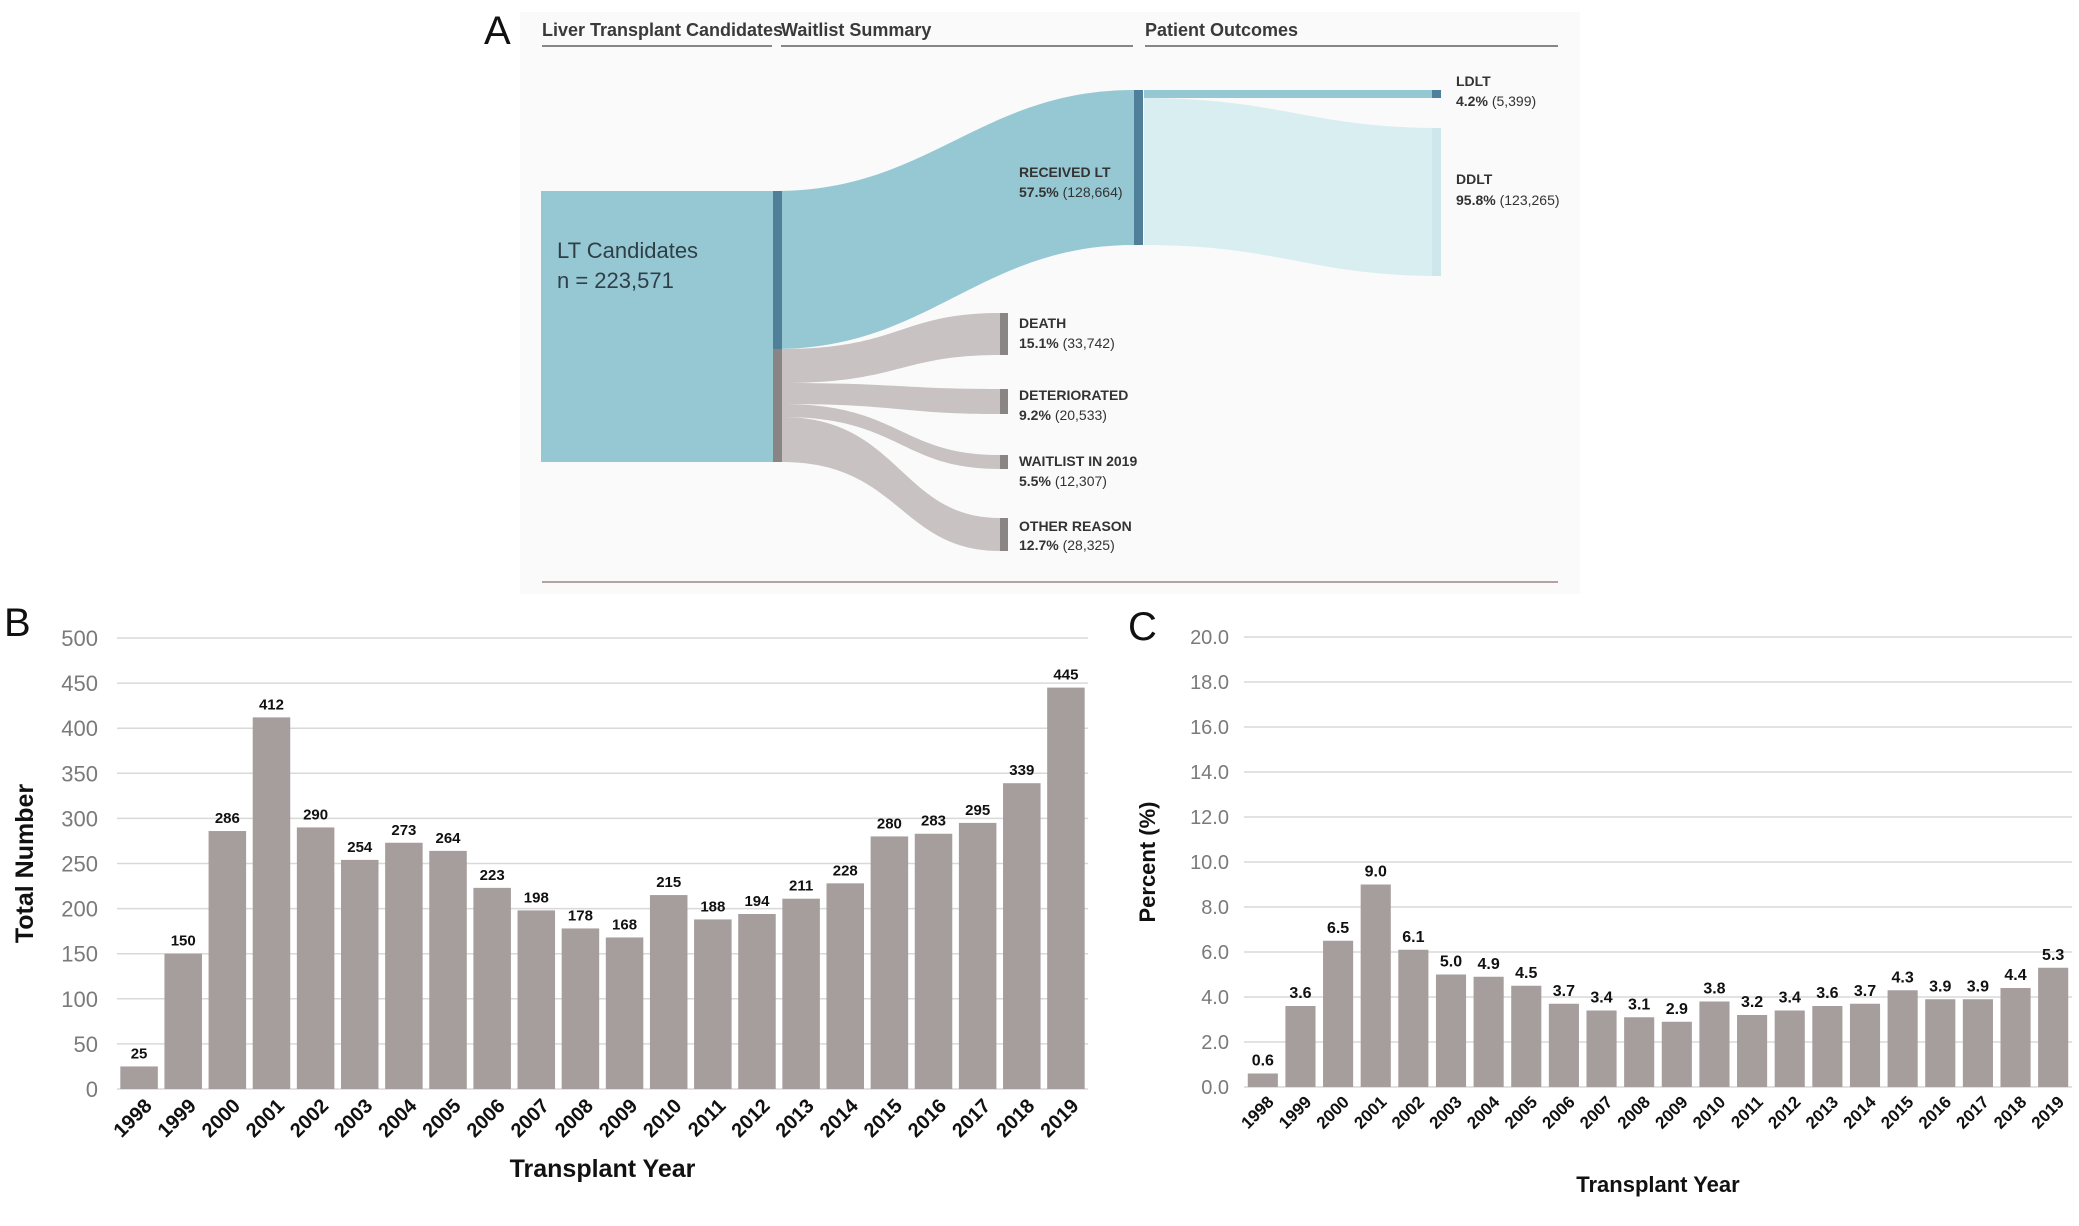 The height and width of the screenshot is (1226, 2079). What do you see at coordinates (757, 901) in the screenshot?
I see `chart0-data-label: 194` at bounding box center [757, 901].